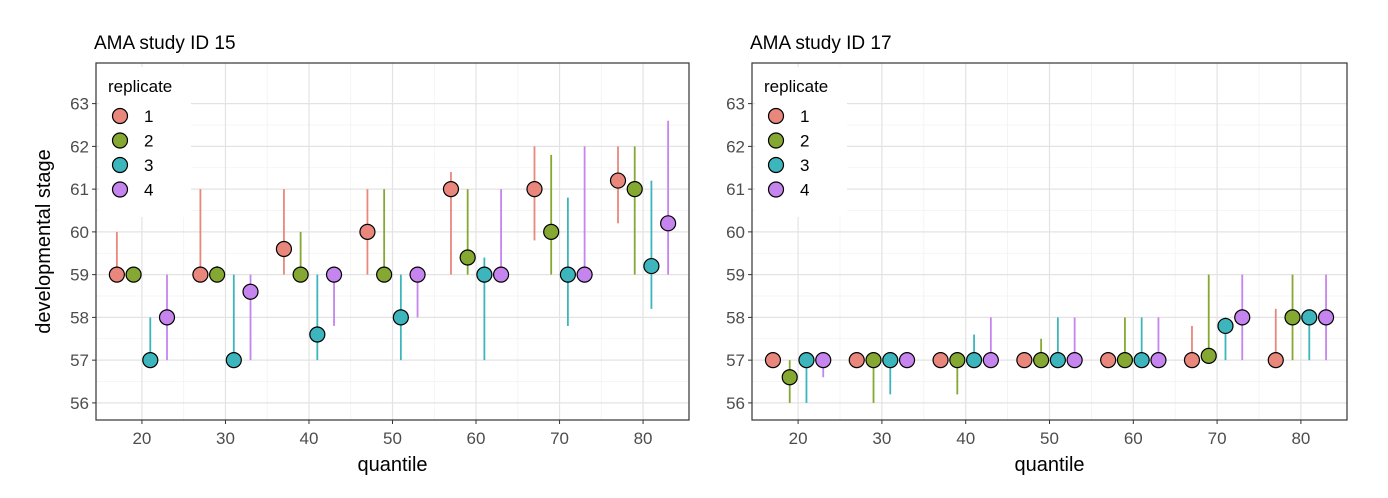  Describe the element at coordinates (44, 241) in the screenshot. I see `y-axis-label: developmental stage` at that location.